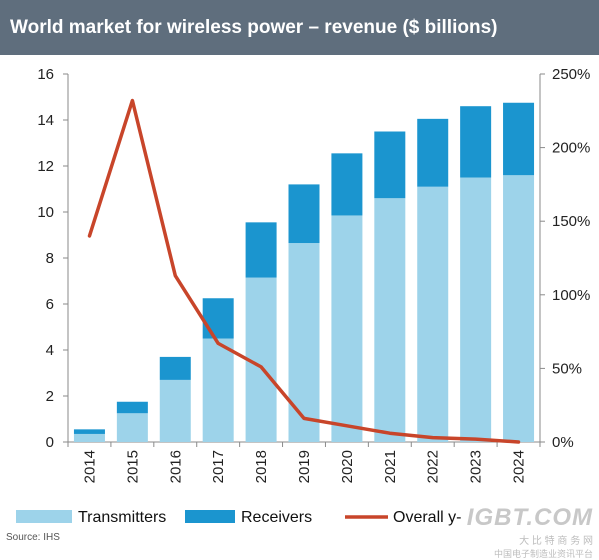 The image size is (599, 560). What do you see at coordinates (50, 350) in the screenshot?
I see `left-tick-label: 4` at bounding box center [50, 350].